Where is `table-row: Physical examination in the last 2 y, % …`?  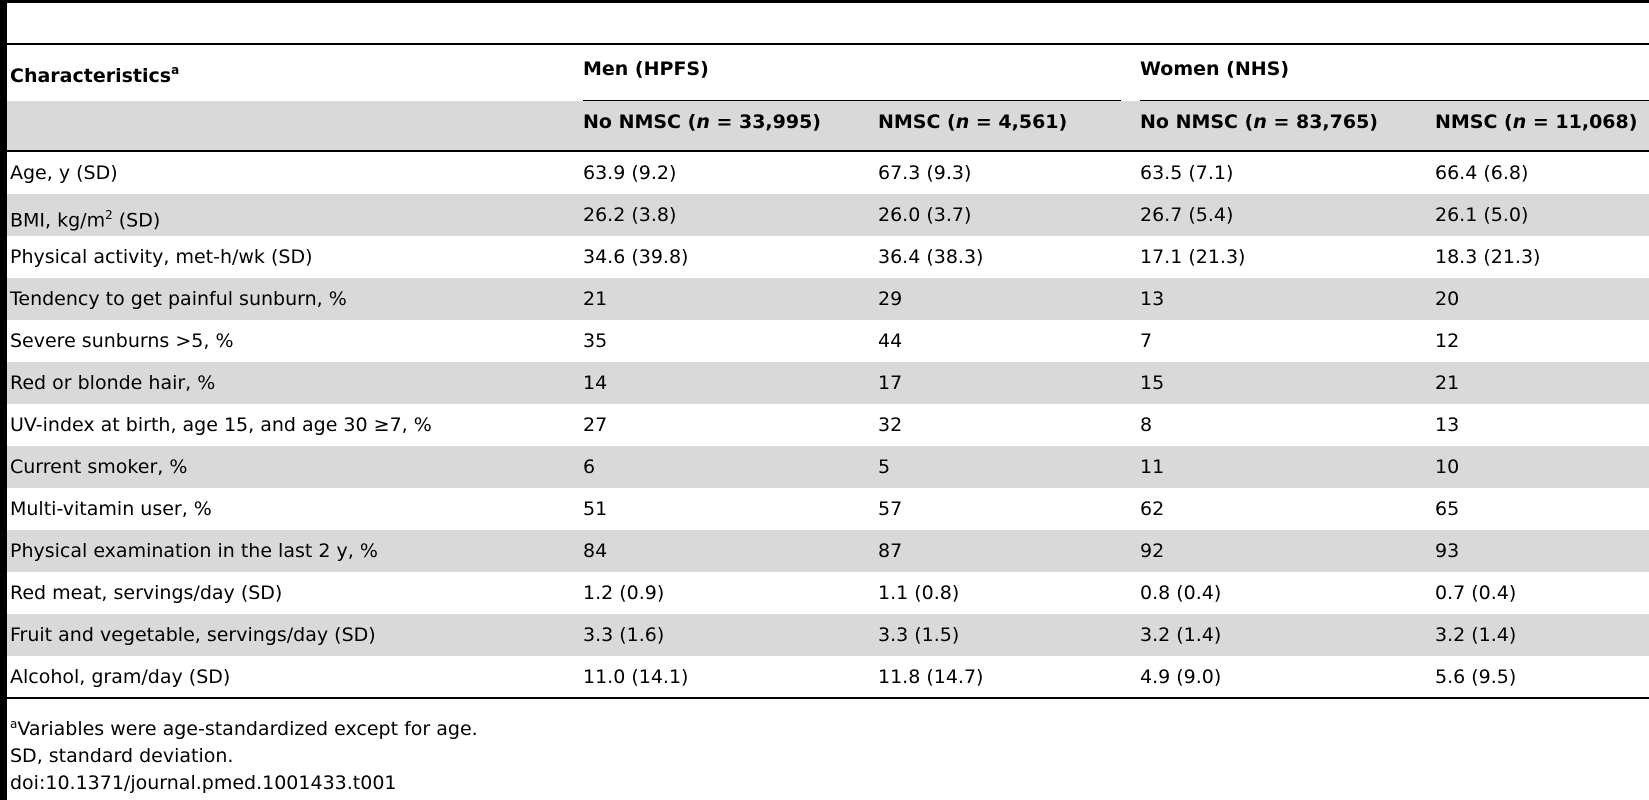
table-row: Physical examination in the last 2 y, % … is located at coordinates (828, 551).